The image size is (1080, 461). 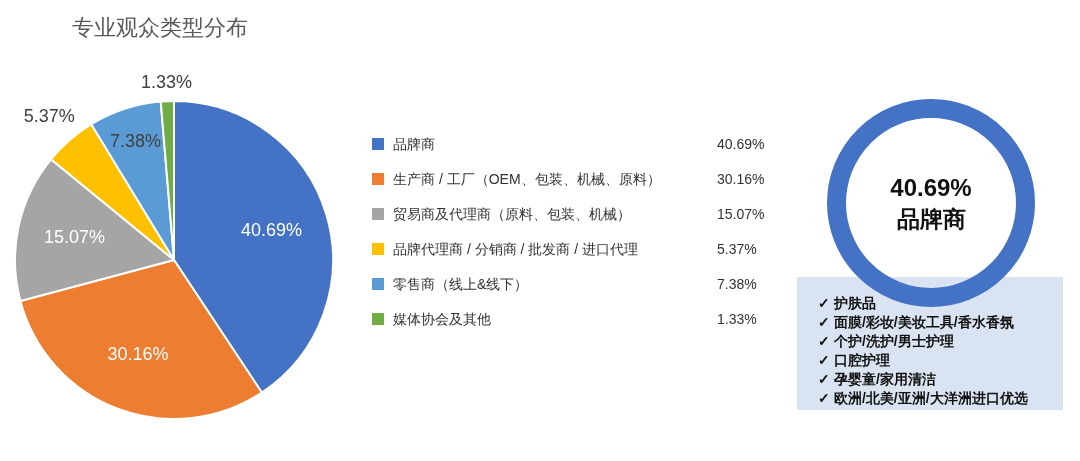 I want to click on text: 品牌商, so click(x=931, y=219).